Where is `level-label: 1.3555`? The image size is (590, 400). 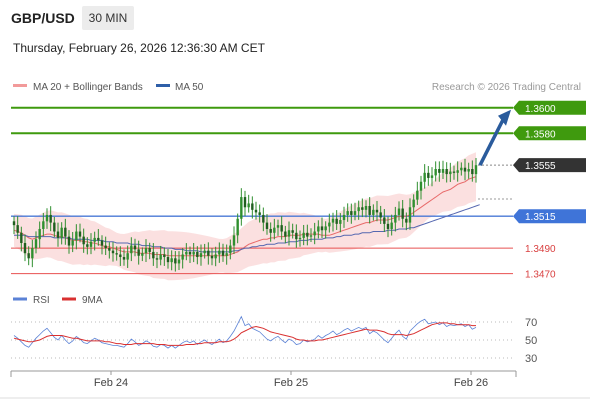 level-label: 1.3555 is located at coordinates (540, 166).